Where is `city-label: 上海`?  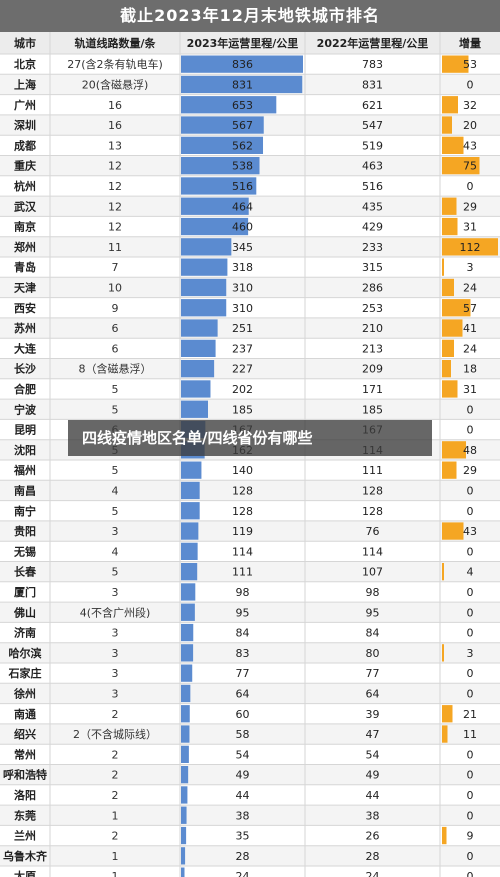
city-label: 上海 is located at coordinates (25, 84).